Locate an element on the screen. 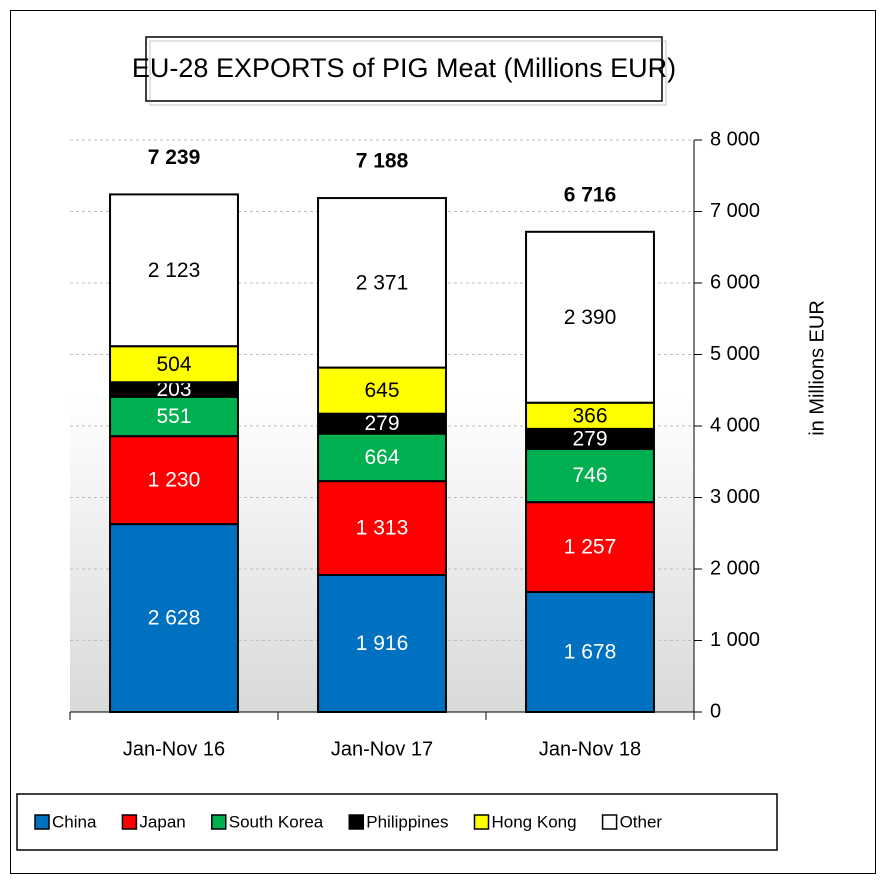  title-box is located at coordinates (404, 69).